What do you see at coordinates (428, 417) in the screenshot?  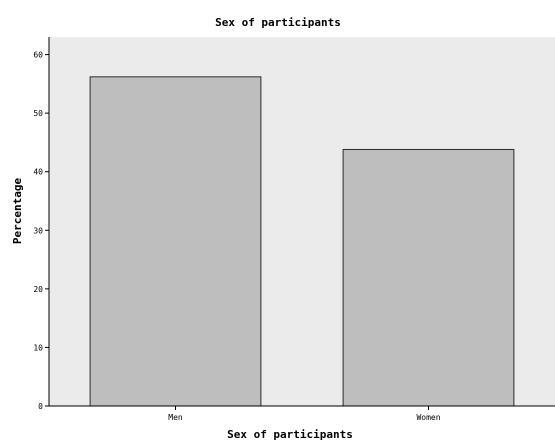 I see `x-tick-label: Women` at bounding box center [428, 417].